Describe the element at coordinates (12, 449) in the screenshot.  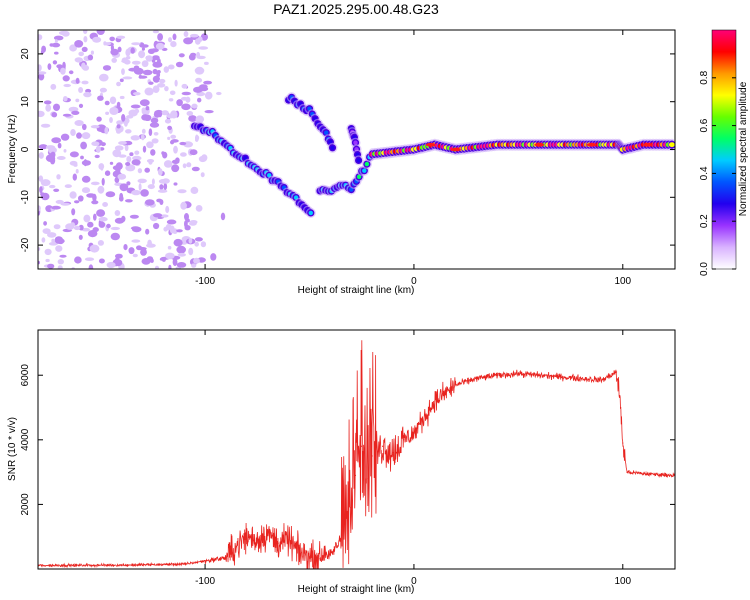
I see `snr-y-axis-label: SNR (10 * v/v)` at that location.